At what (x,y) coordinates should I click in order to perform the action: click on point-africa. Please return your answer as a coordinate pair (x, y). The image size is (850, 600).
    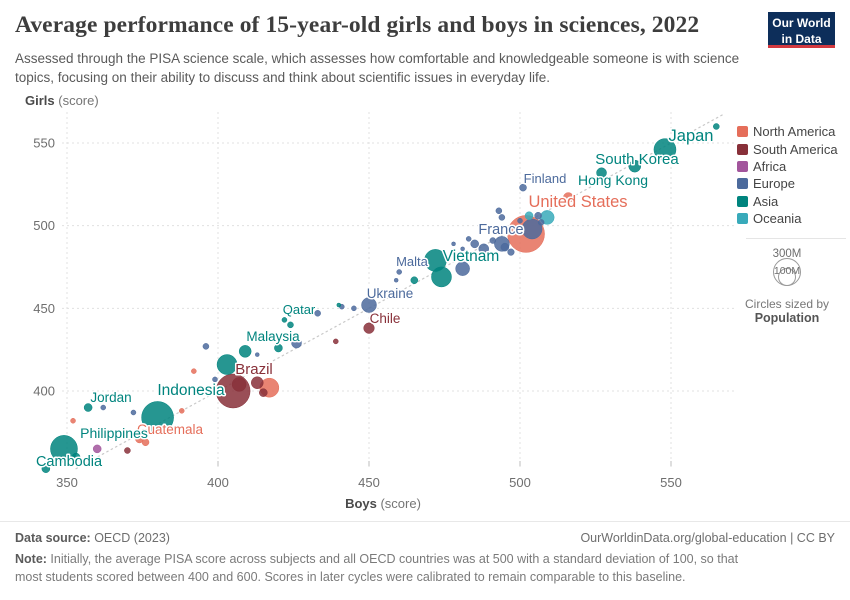
    Looking at the image, I should click on (97, 449).